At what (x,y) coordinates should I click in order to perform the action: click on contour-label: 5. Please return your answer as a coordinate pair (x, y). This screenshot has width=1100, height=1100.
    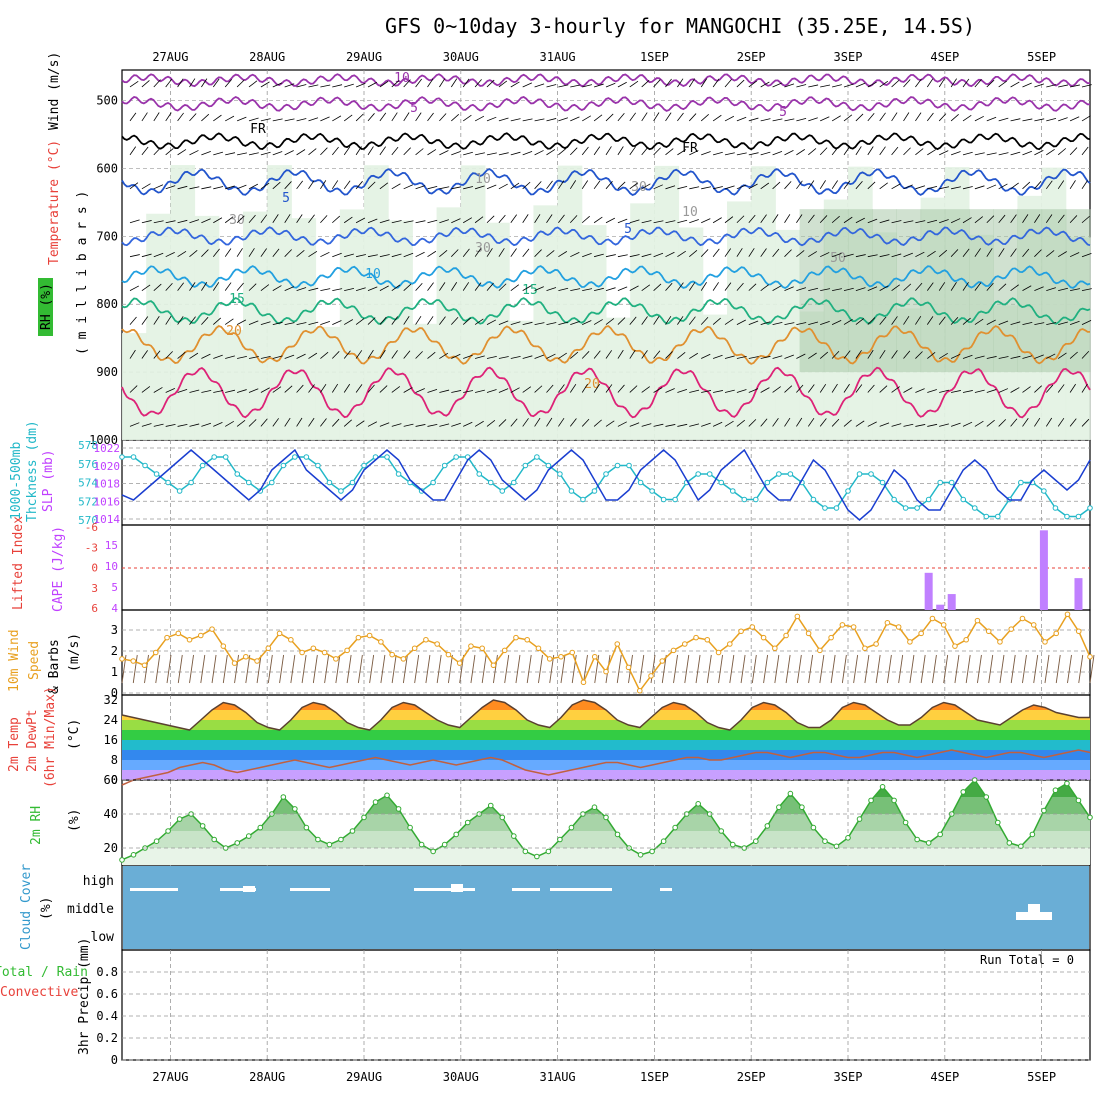
    Looking at the image, I should click on (414, 108).